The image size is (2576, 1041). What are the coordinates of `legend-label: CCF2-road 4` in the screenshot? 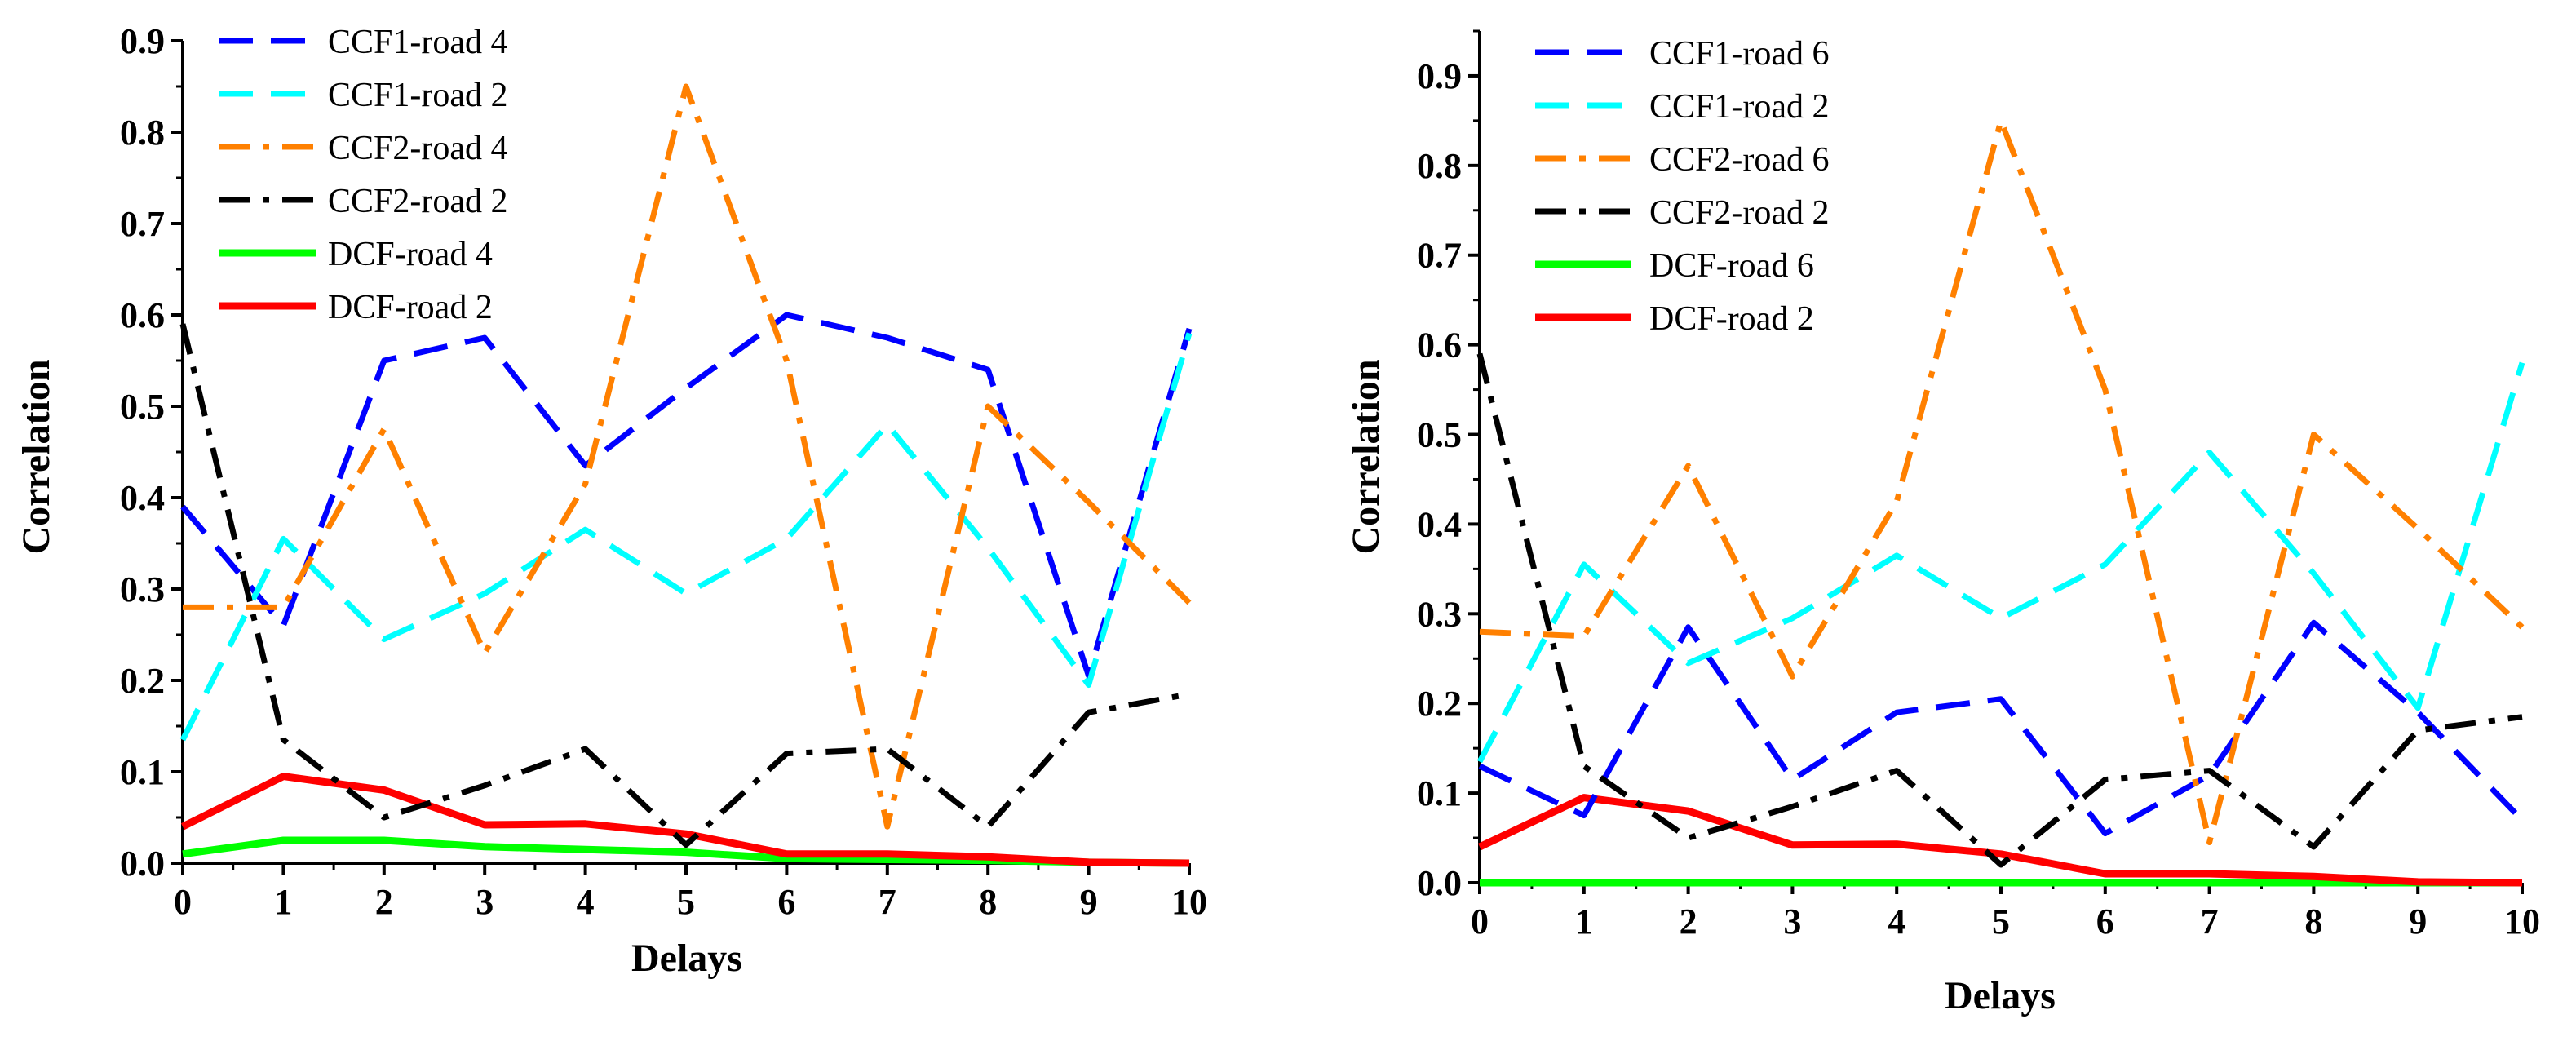 It's located at (418, 148).